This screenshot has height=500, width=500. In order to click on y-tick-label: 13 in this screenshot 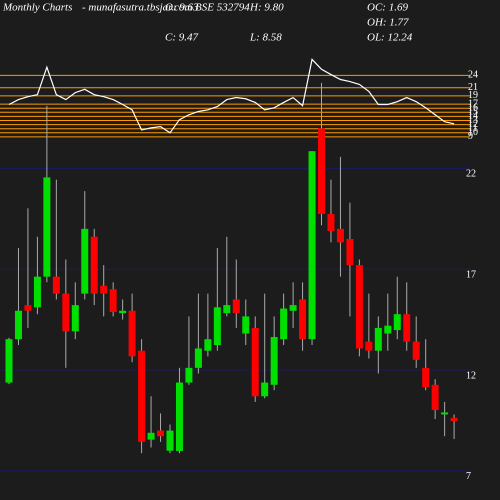, I will do `click(473, 120)`.